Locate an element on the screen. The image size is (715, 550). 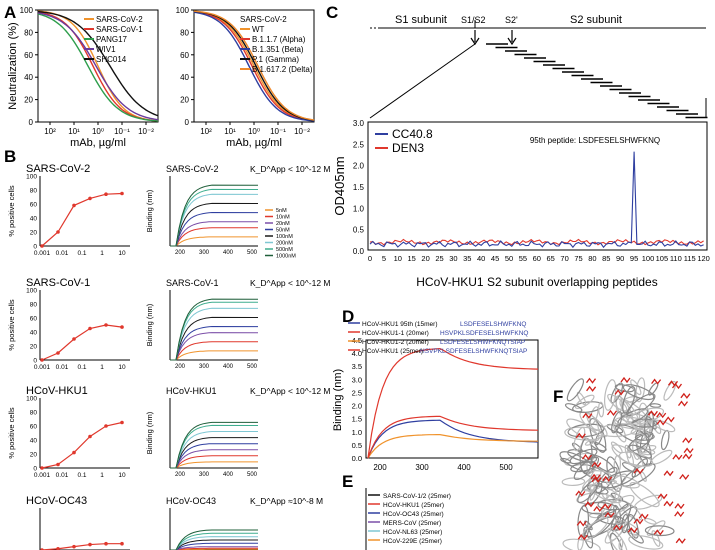
panel-b-kd-label: K_D^App < 10^-12 M is located at coordinates (290, 283).